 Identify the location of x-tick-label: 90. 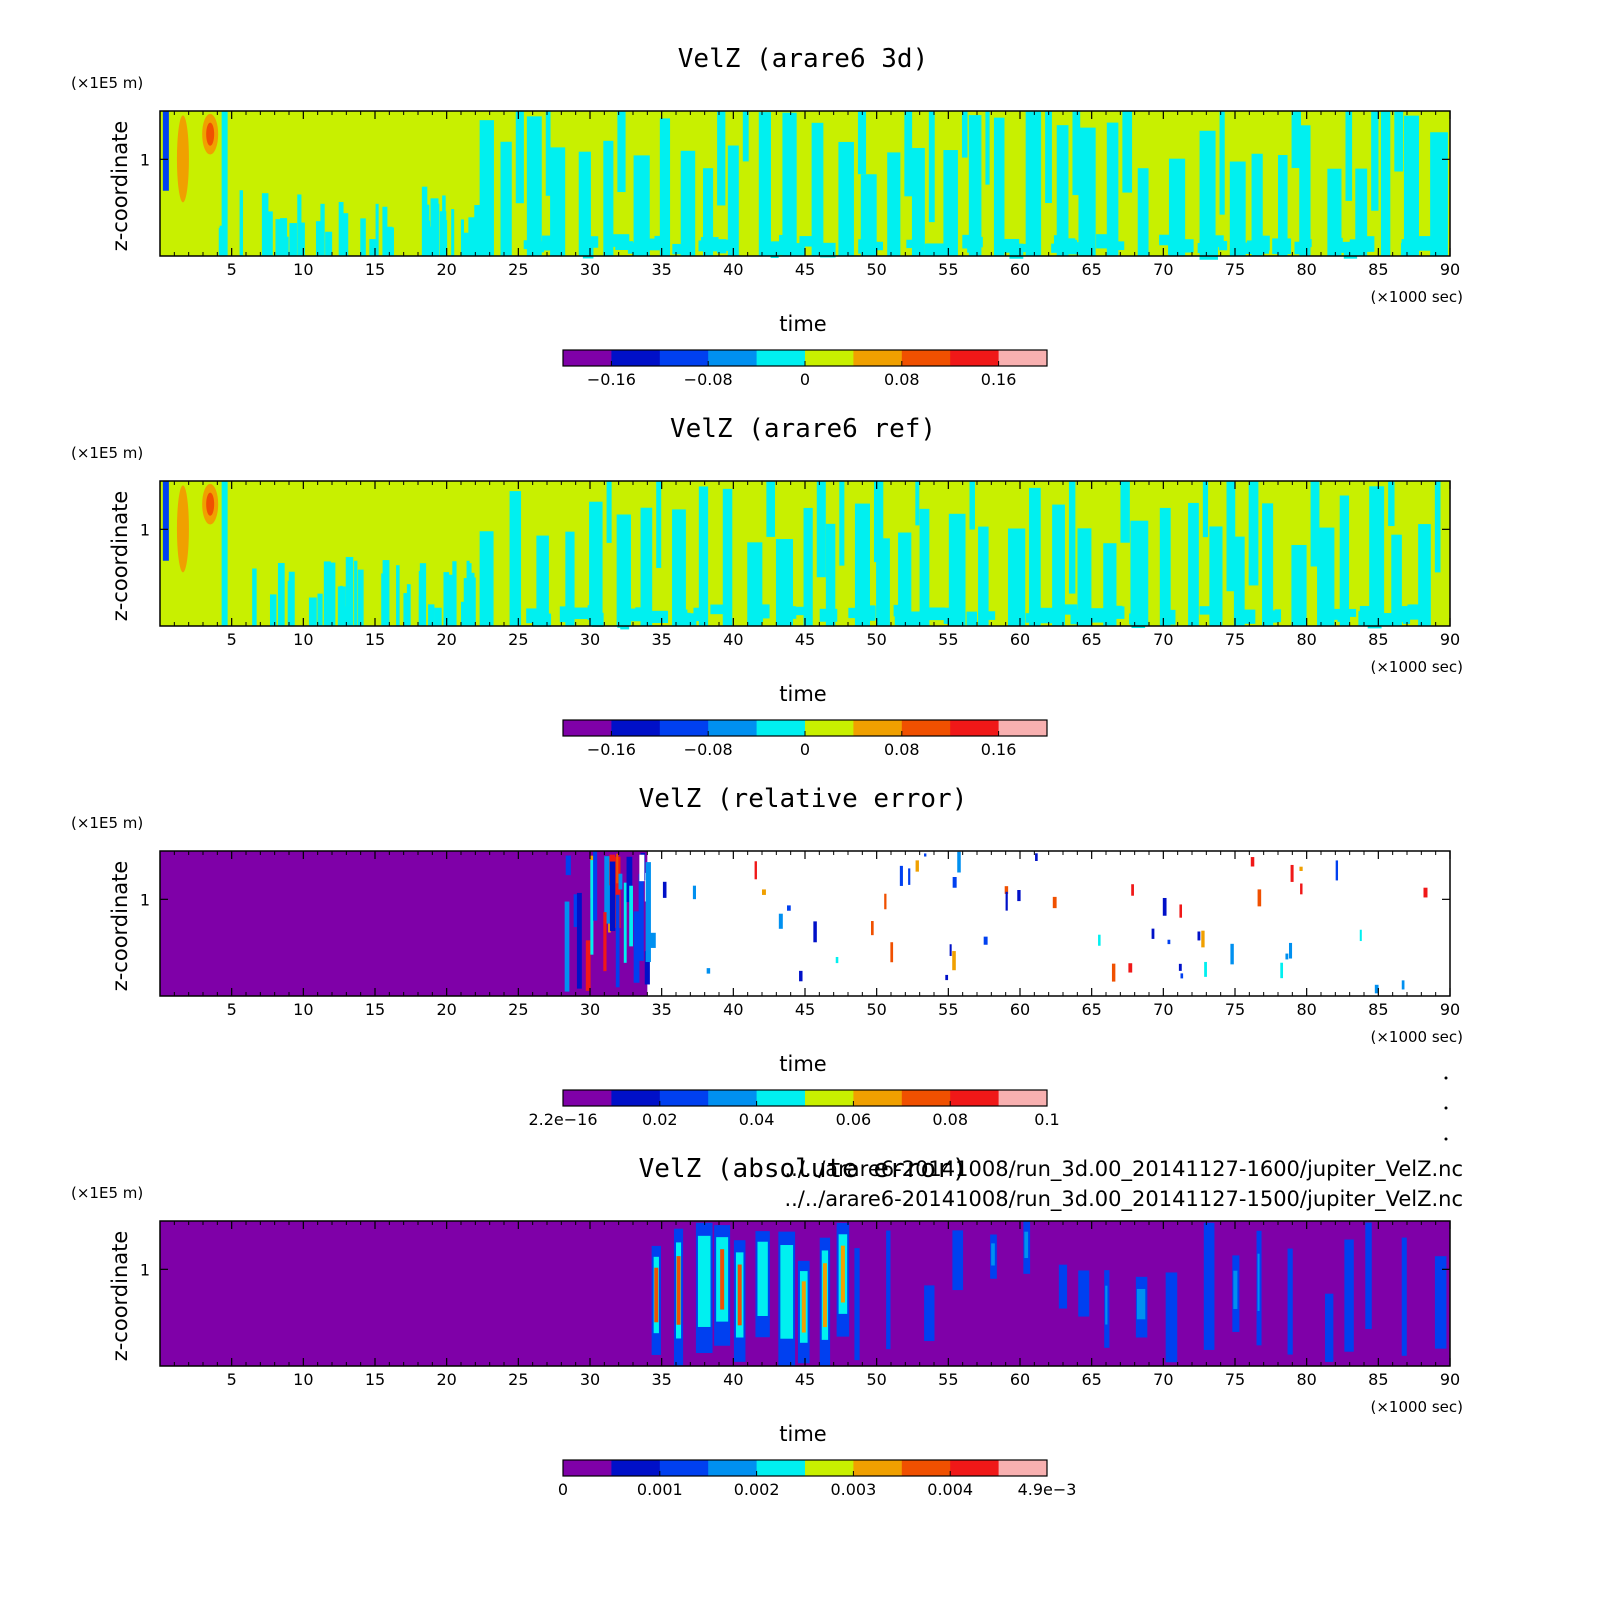
(1450, 639).